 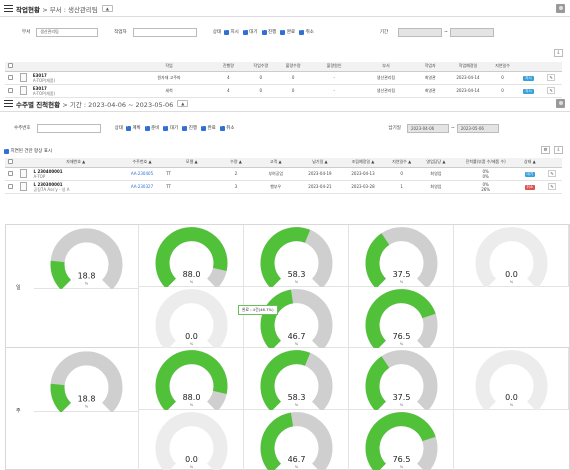 I want to click on col-status, so click(x=528, y=67).